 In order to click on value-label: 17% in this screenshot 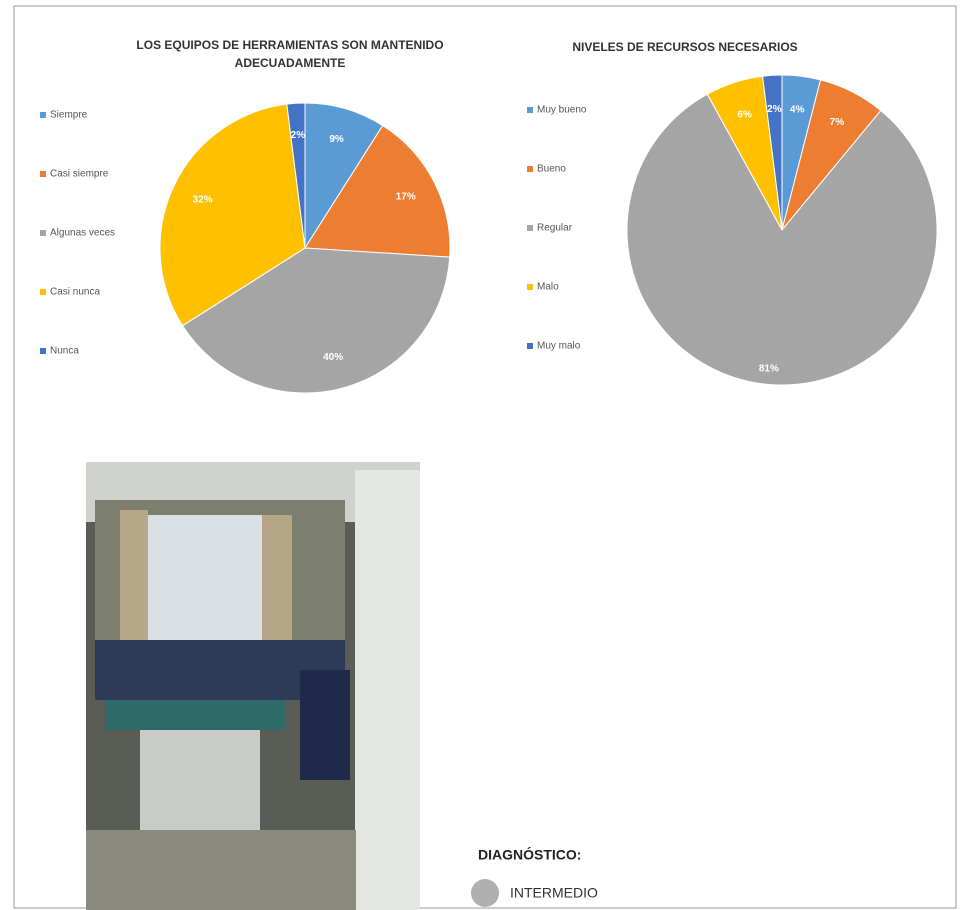, I will do `click(406, 196)`.